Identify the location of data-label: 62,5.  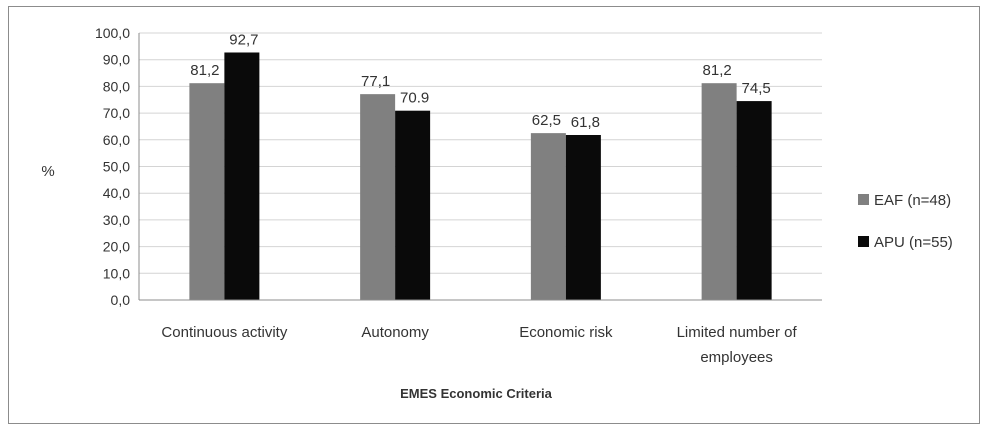
(546, 120).